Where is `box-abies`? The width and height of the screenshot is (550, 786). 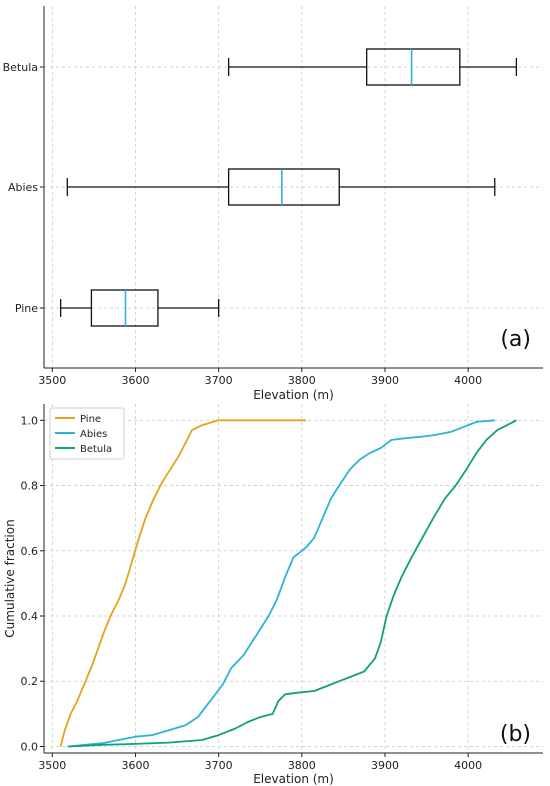
box-abies is located at coordinates (281, 187).